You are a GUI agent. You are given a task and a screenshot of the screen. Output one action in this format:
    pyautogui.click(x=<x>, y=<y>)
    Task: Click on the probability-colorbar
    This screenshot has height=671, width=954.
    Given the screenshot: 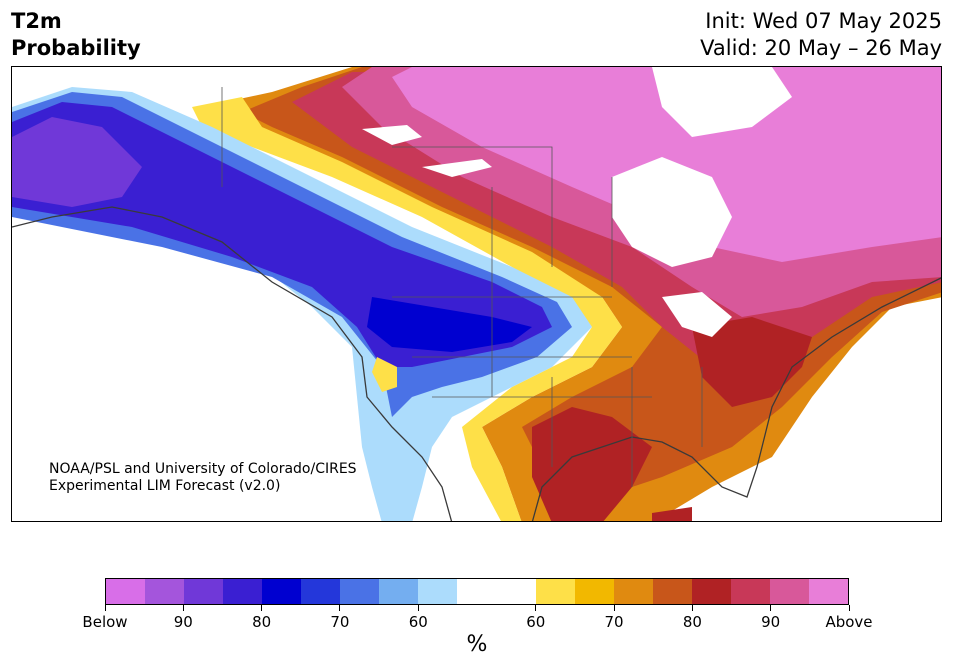 What is the action you would take?
    pyautogui.click(x=477, y=591)
    